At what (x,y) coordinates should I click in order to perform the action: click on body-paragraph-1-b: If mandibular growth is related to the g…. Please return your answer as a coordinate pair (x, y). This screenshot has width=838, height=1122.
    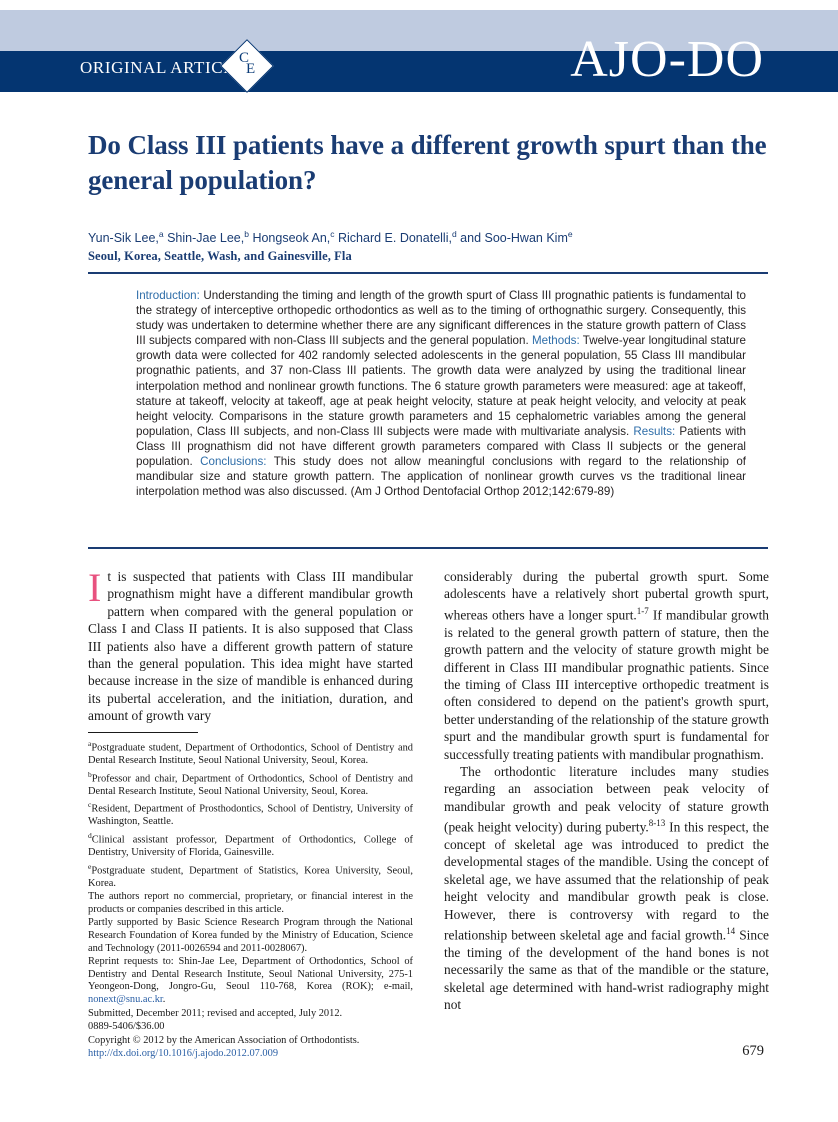
    Looking at the image, I should click on (607, 684).